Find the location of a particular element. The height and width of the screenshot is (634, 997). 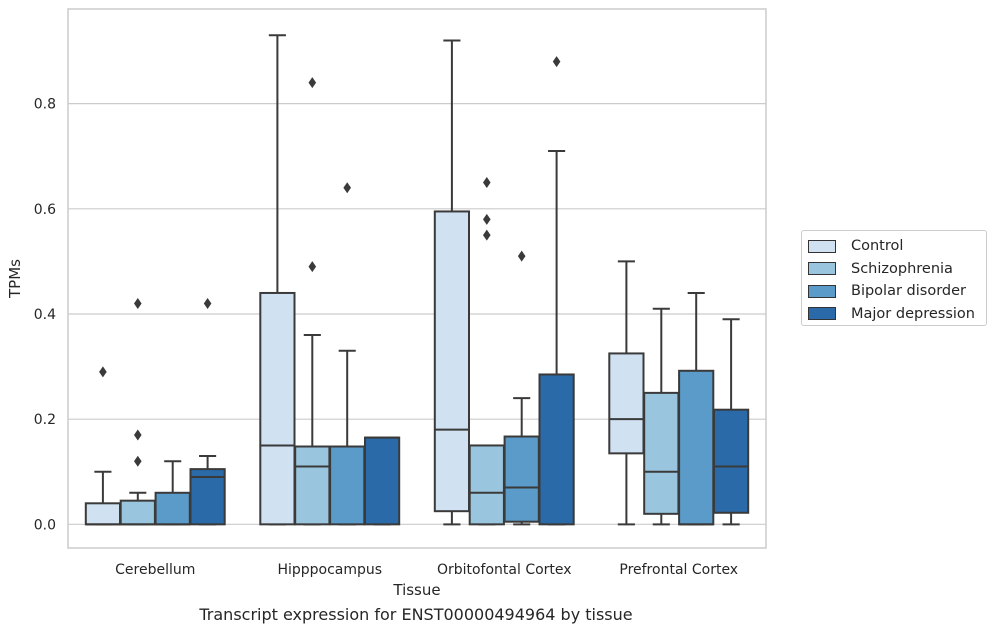

legend-item-schizophrenia: Schizophrenia is located at coordinates (897, 269).